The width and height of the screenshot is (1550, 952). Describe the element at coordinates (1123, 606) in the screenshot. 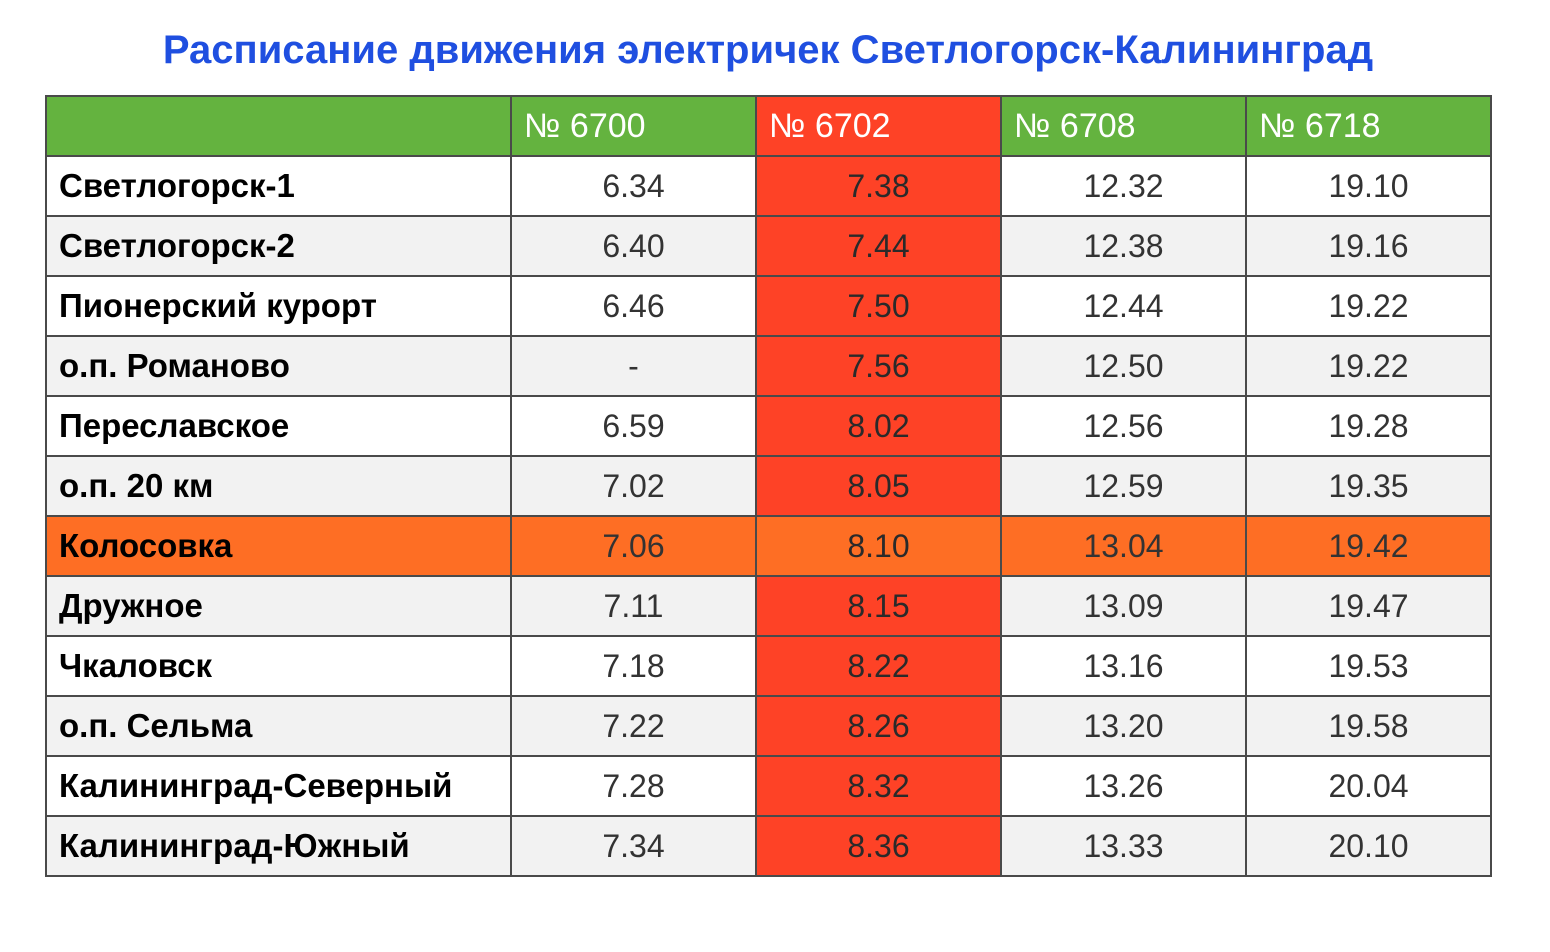

I see `time-cell: 13.09` at that location.